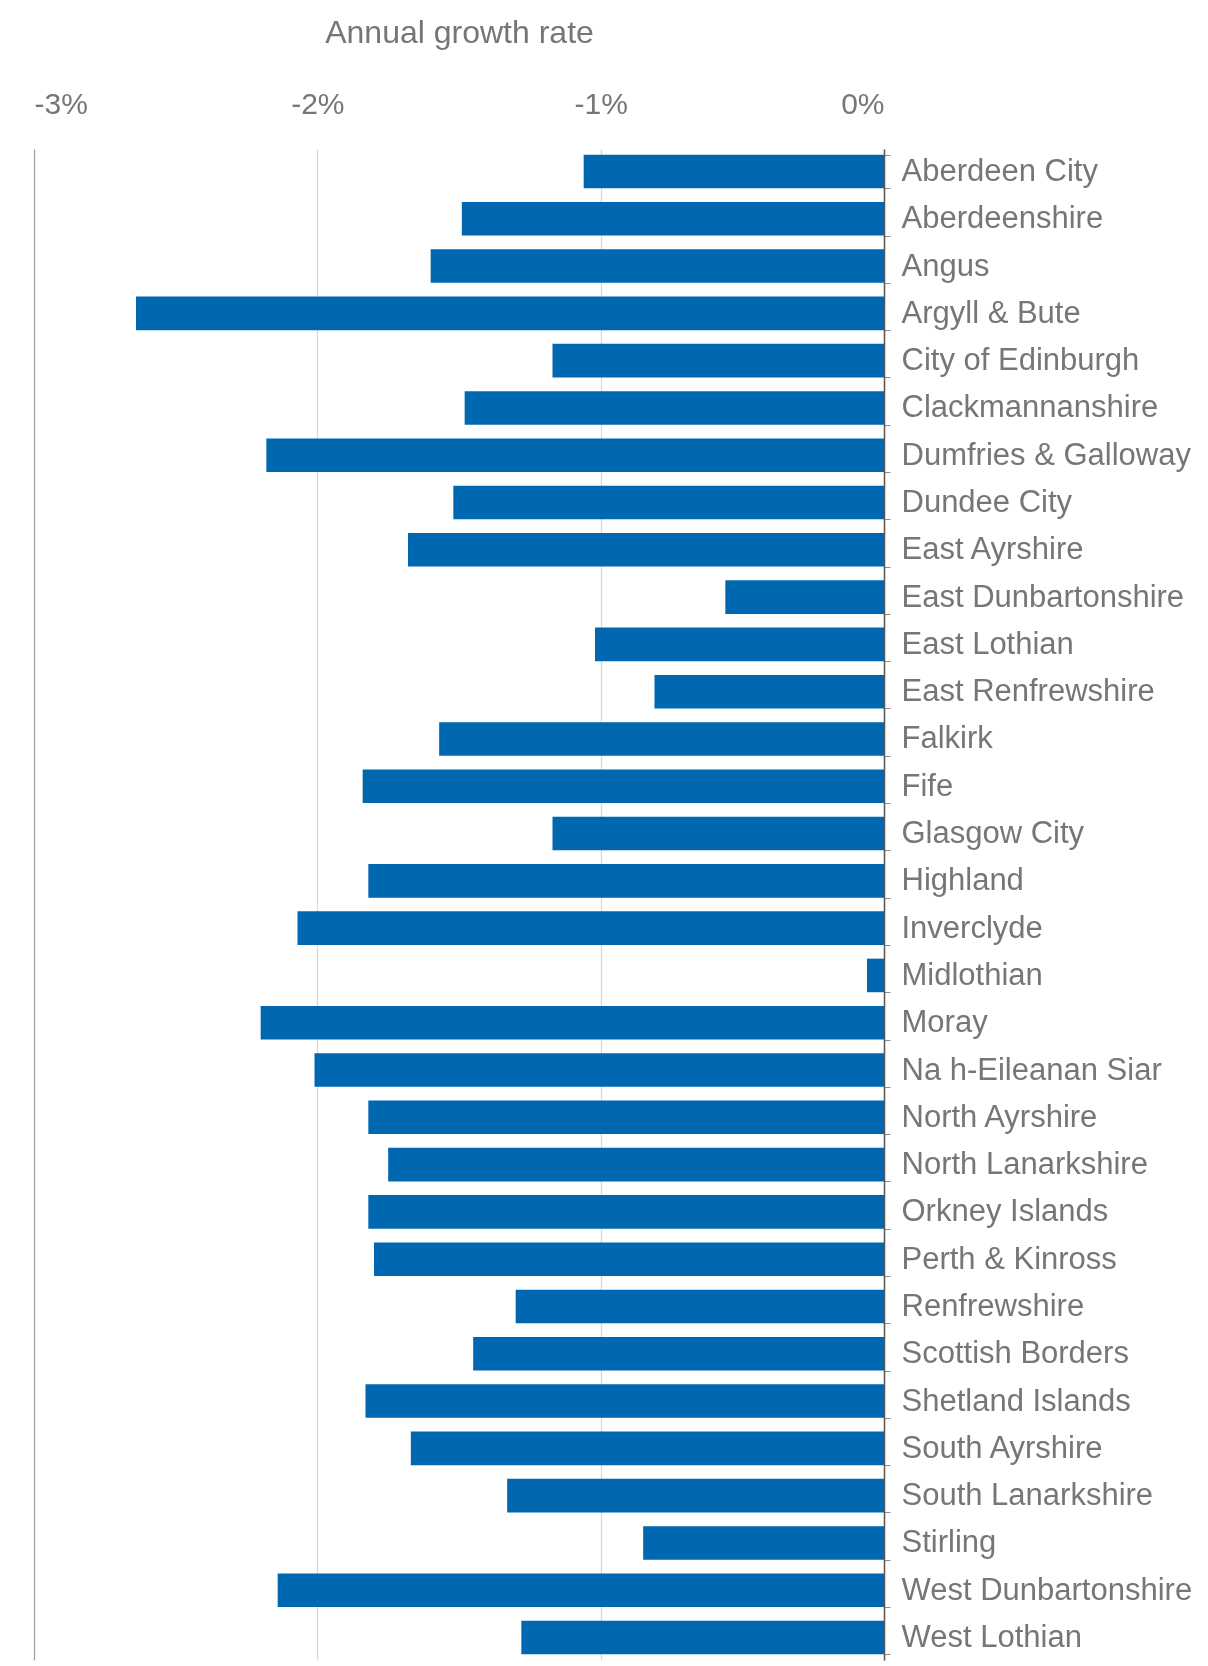  What do you see at coordinates (1028, 691) in the screenshot?
I see `y-tick-label: East Renfrewshire` at bounding box center [1028, 691].